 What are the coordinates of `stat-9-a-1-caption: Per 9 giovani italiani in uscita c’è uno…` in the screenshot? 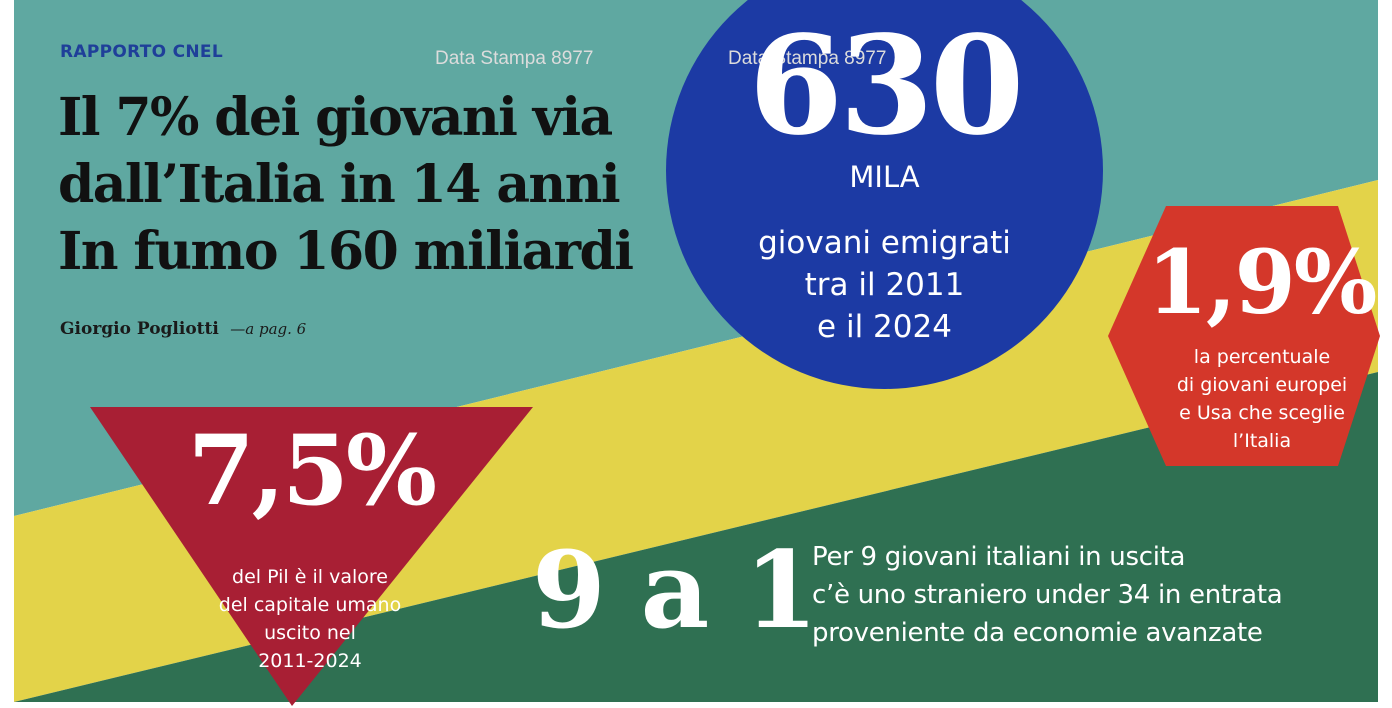 It's located at (1082, 595).